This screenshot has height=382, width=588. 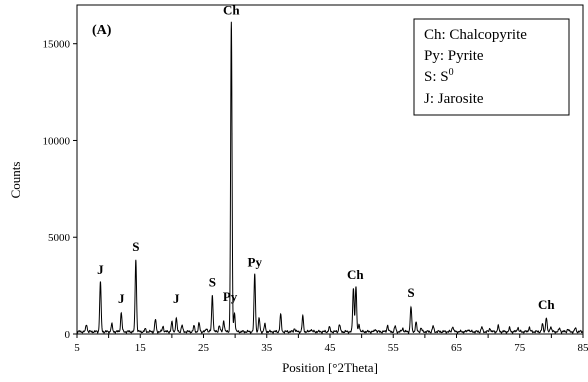 I want to click on y-tick-label: 5000, so click(x=59, y=238).